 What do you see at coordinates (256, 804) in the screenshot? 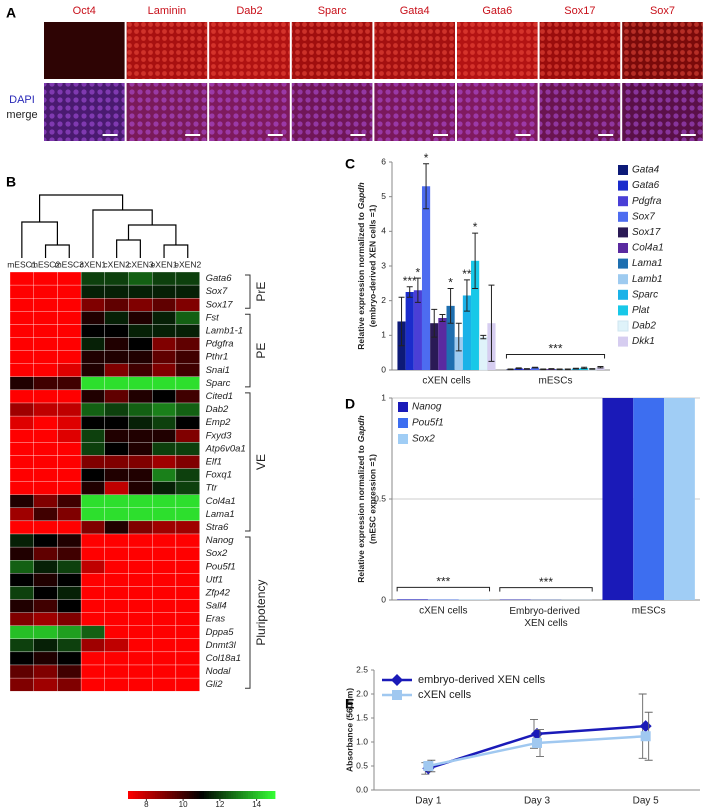
I see `colorbar-tick-label: 14` at bounding box center [256, 804].